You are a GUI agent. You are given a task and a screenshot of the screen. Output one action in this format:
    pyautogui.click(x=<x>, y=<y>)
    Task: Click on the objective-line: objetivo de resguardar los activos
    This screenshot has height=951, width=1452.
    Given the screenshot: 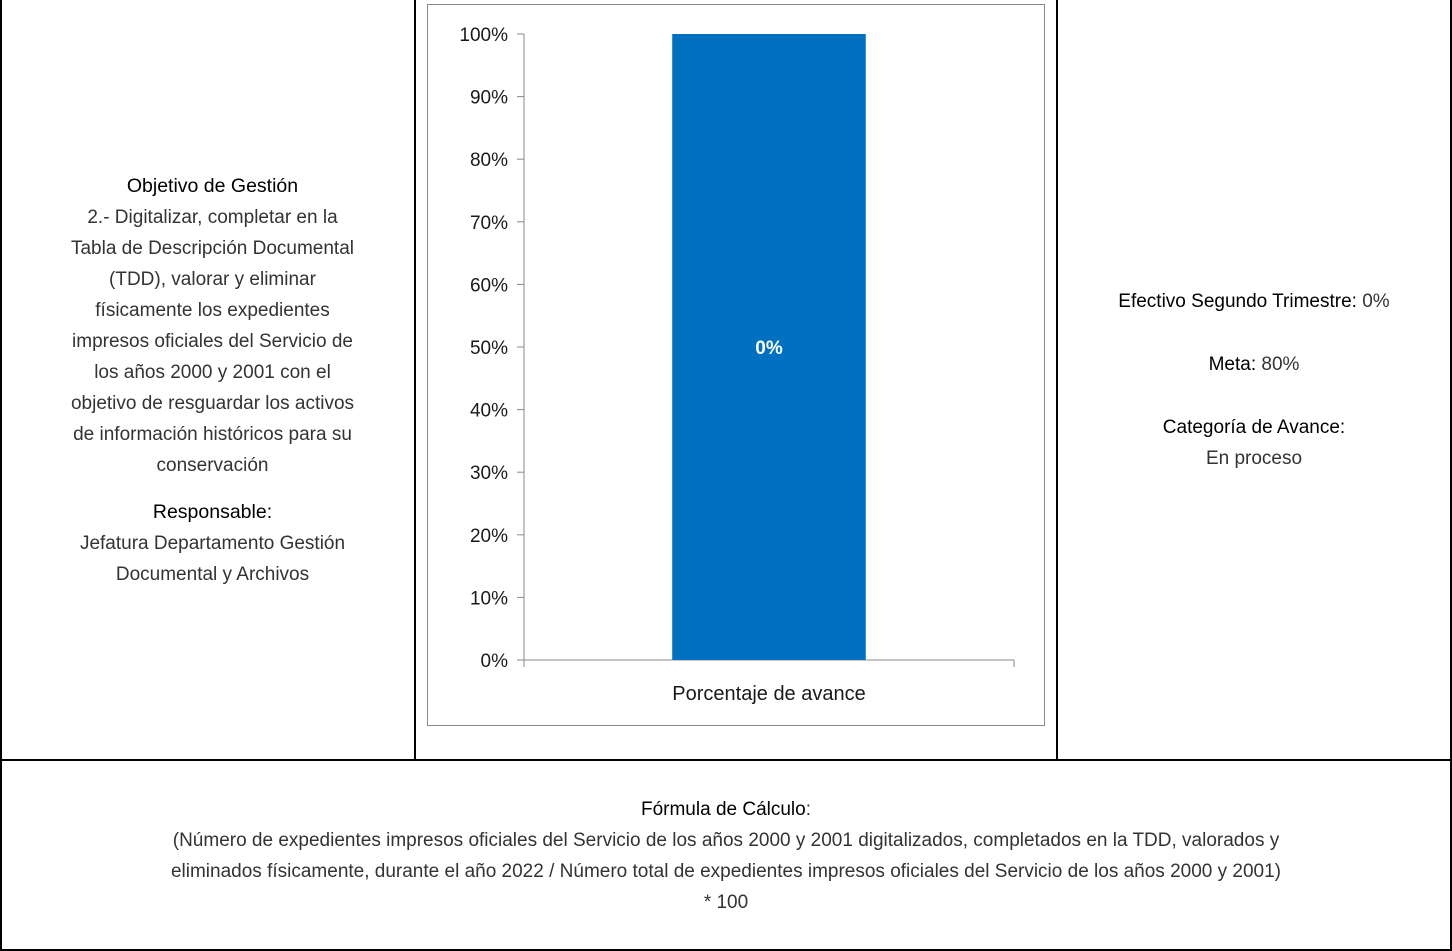 What is the action you would take?
    pyautogui.click(x=212, y=403)
    